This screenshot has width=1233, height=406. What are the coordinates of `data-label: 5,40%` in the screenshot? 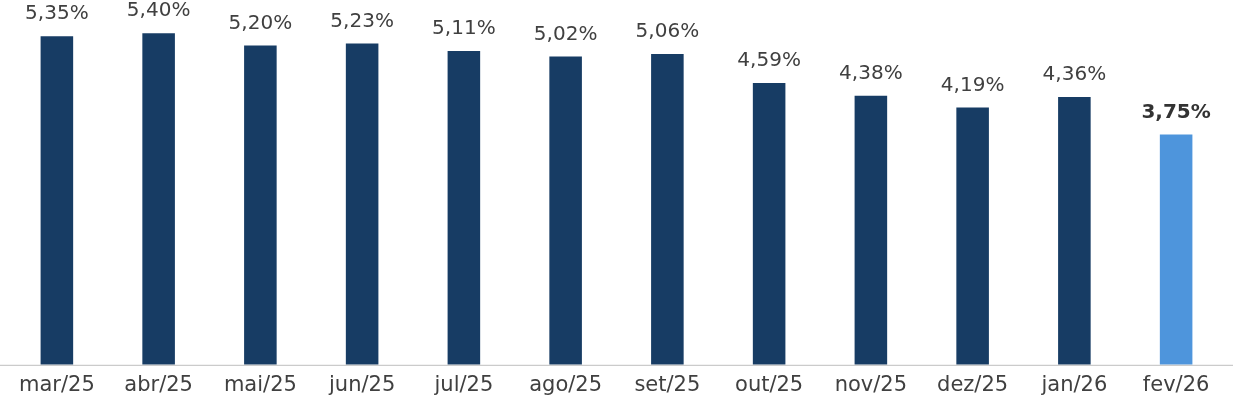 It's located at (158, 11).